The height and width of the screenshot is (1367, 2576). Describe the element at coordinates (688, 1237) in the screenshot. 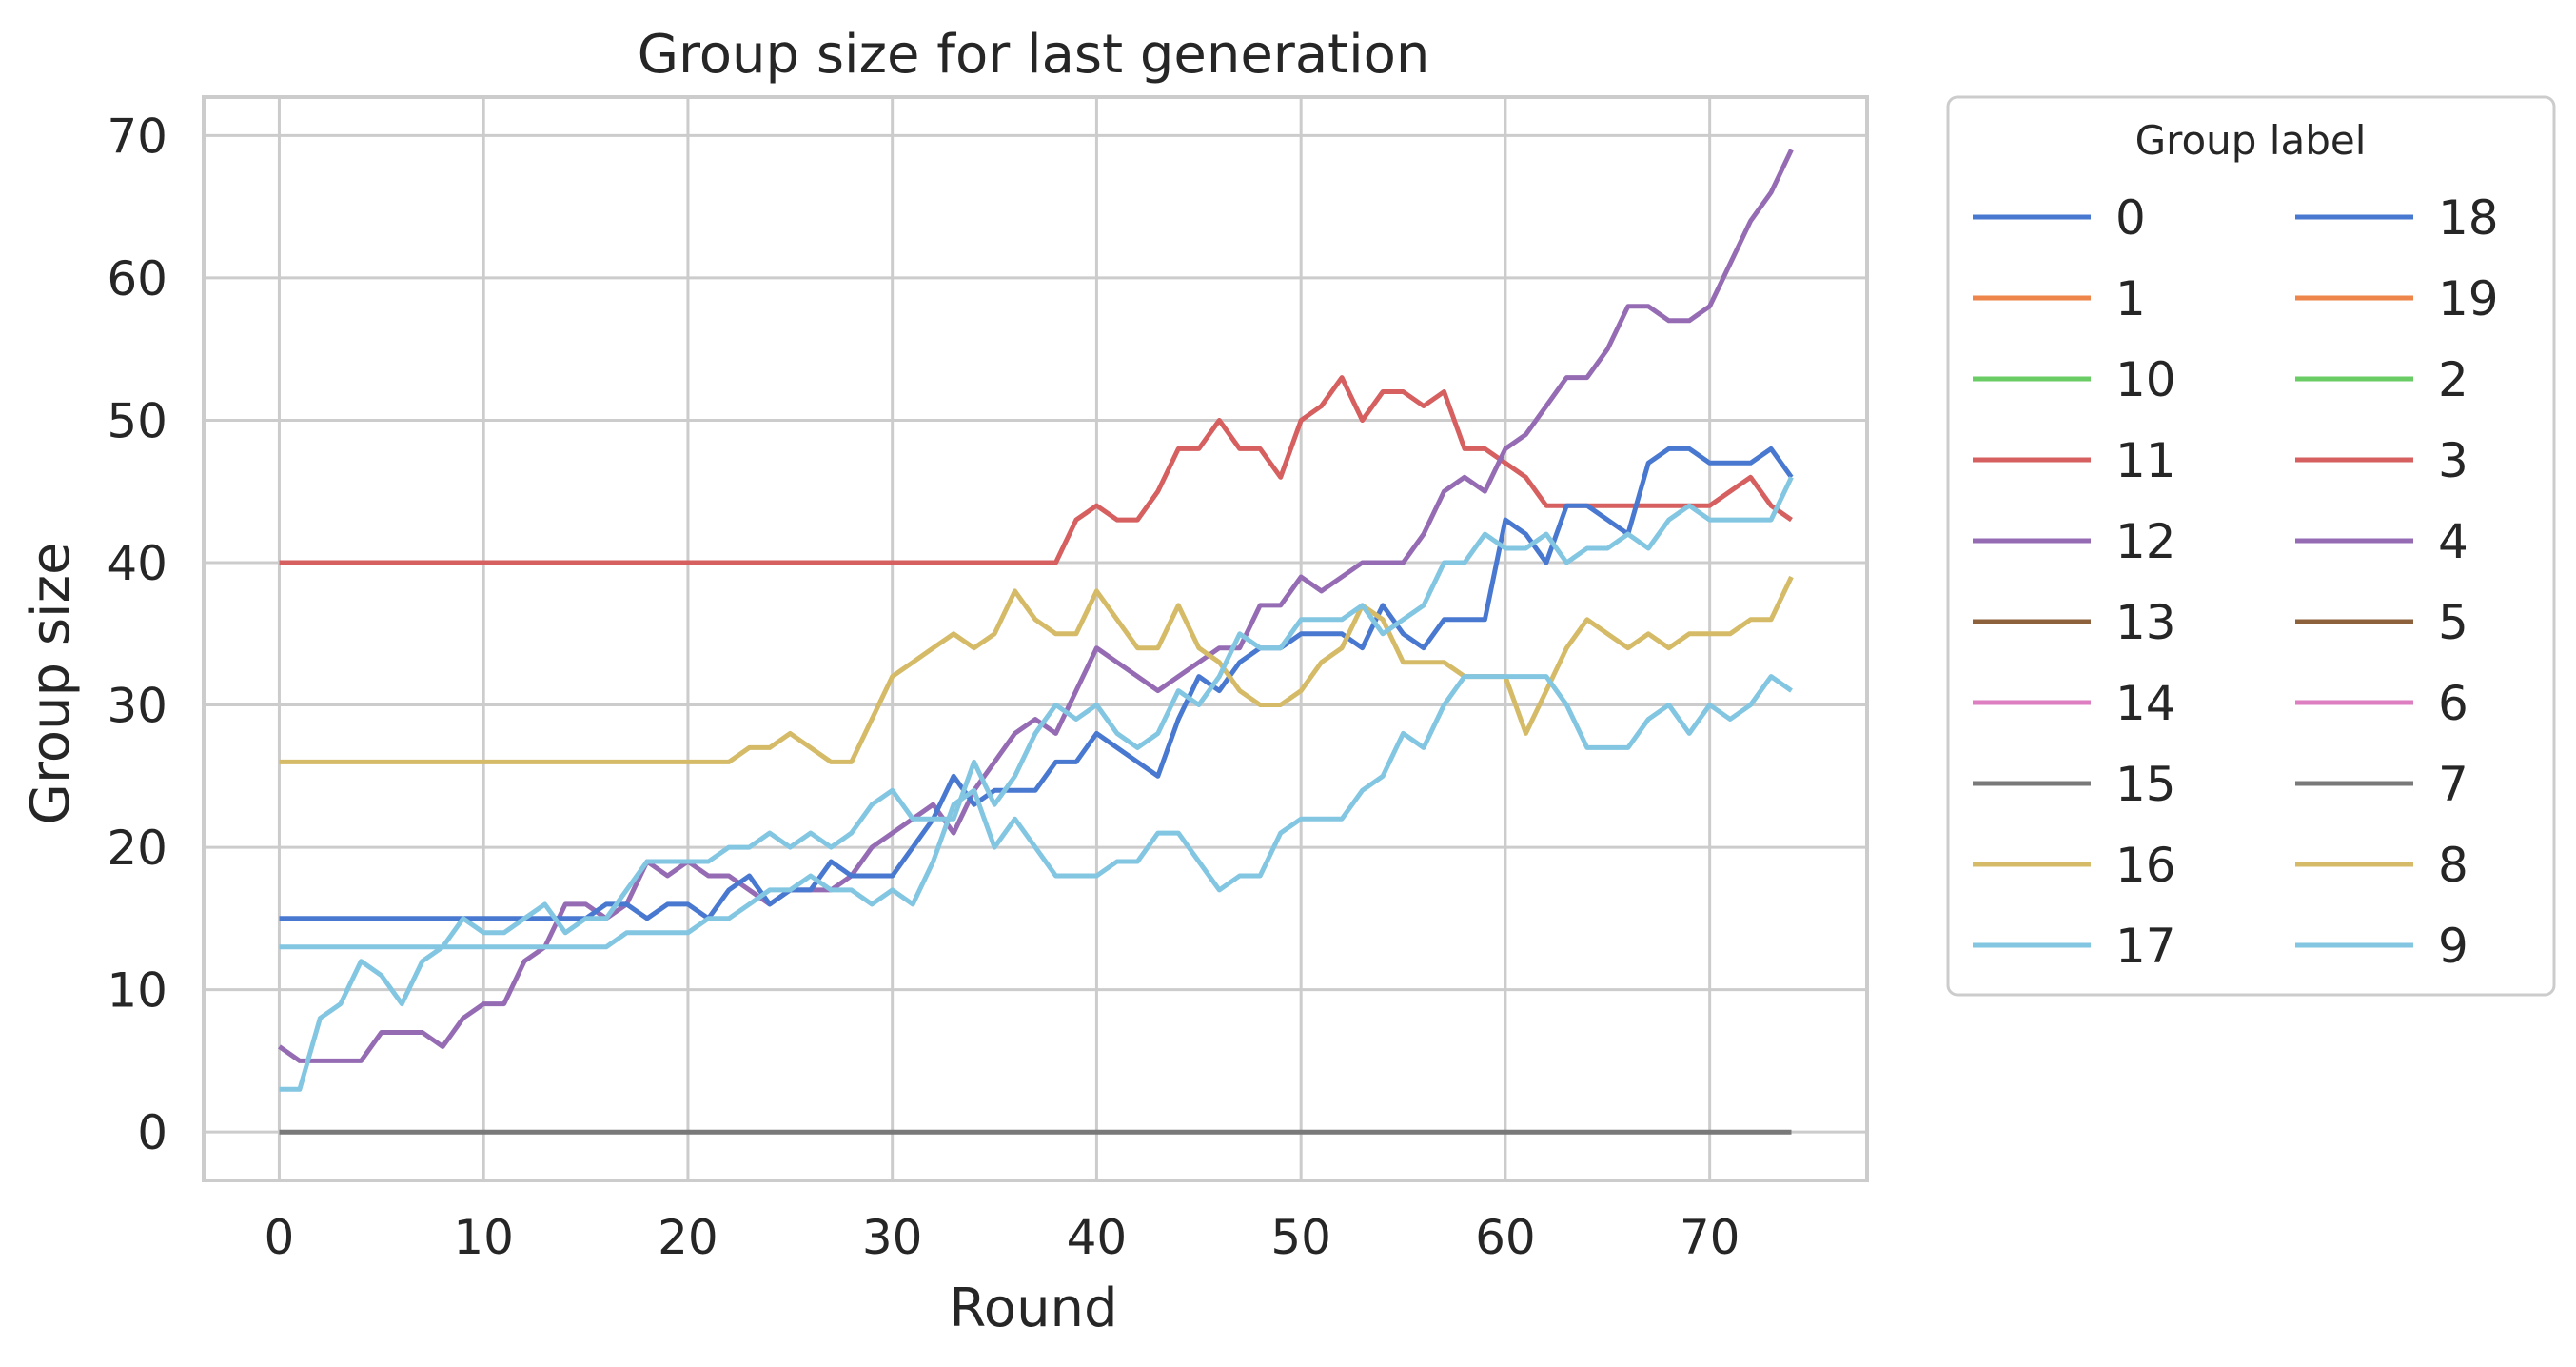

I see `x-tick-label: 20` at that location.